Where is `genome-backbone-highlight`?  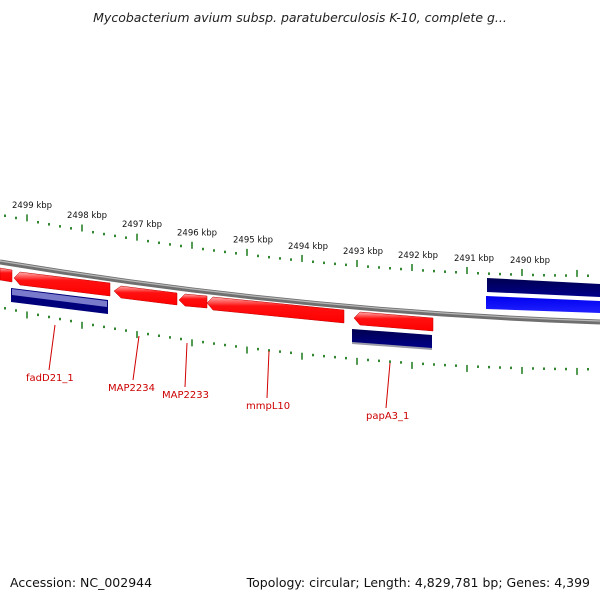
genome-backbone-highlight is located at coordinates (300, 291).